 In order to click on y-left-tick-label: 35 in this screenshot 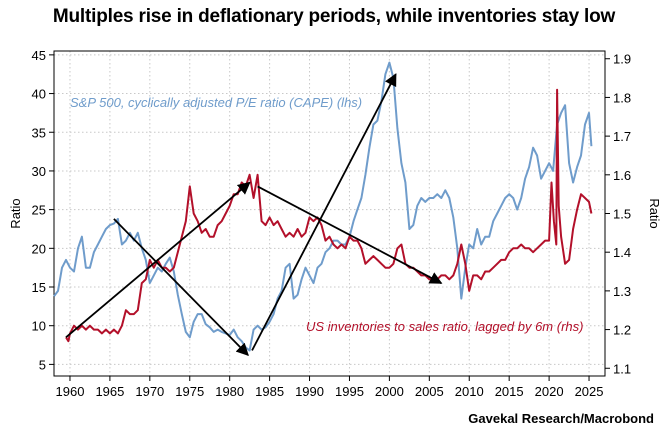, I will do `click(39, 132)`.